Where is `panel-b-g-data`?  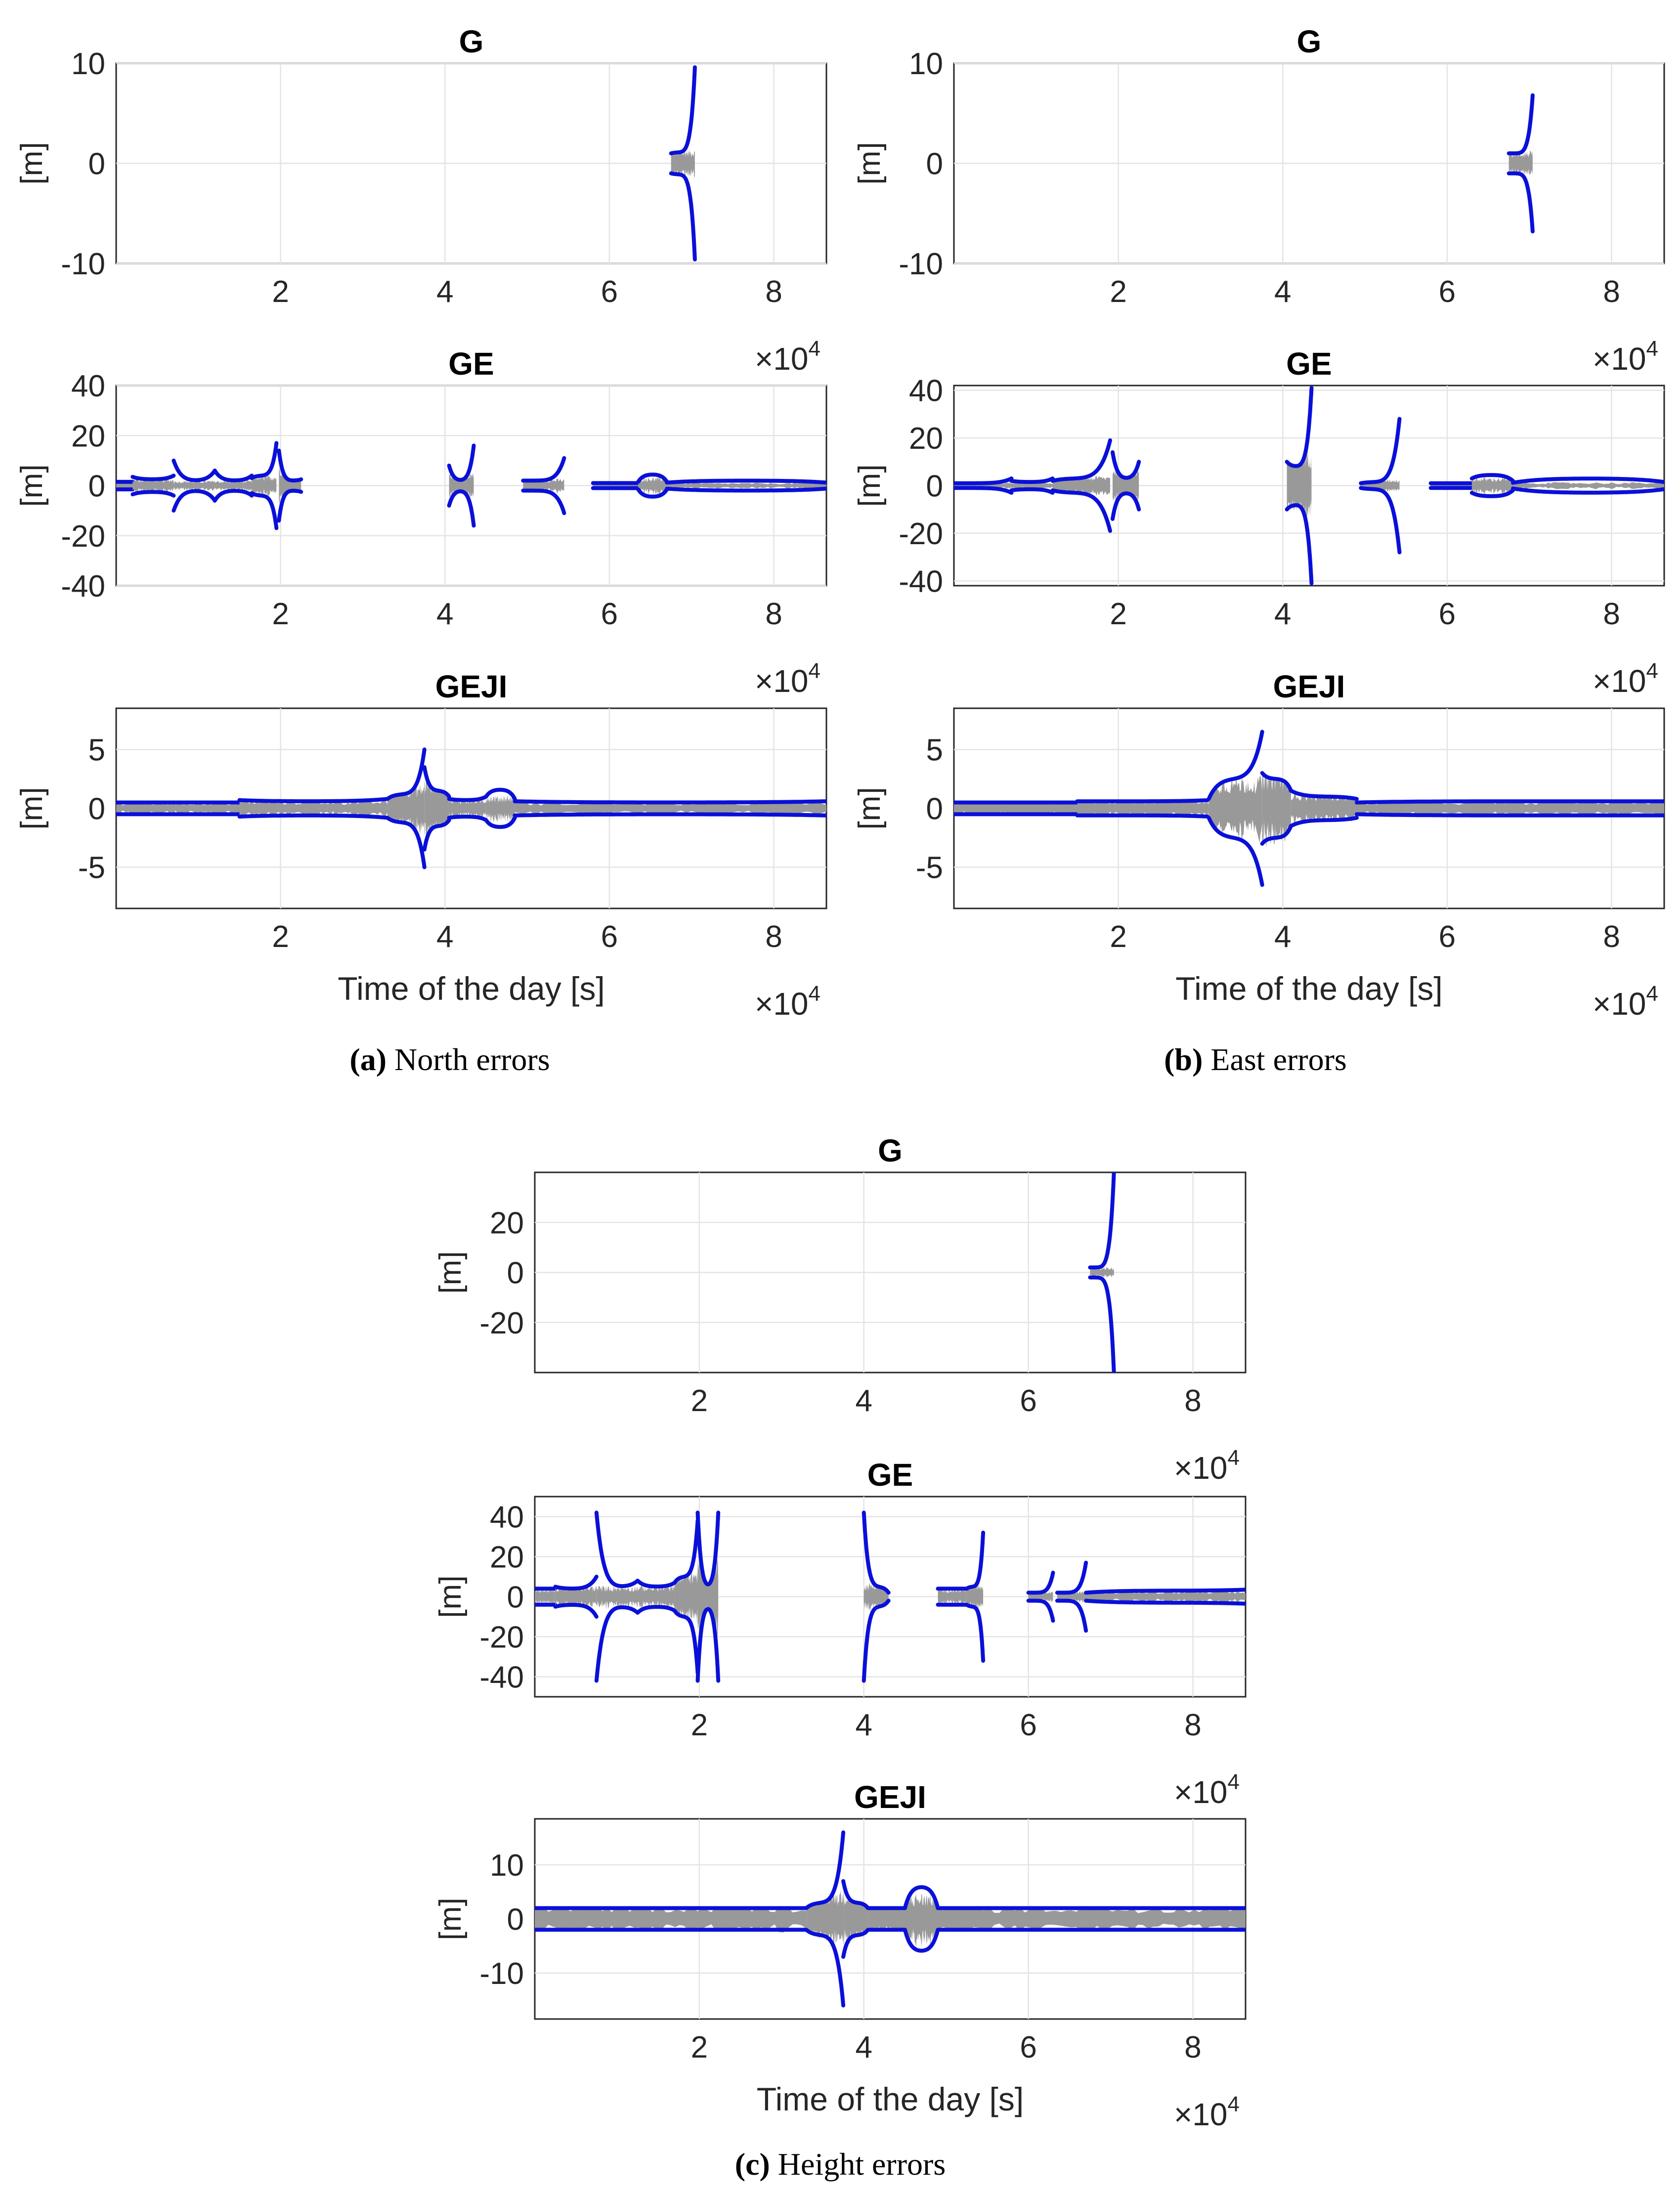 panel-b-g-data is located at coordinates (1521, 163).